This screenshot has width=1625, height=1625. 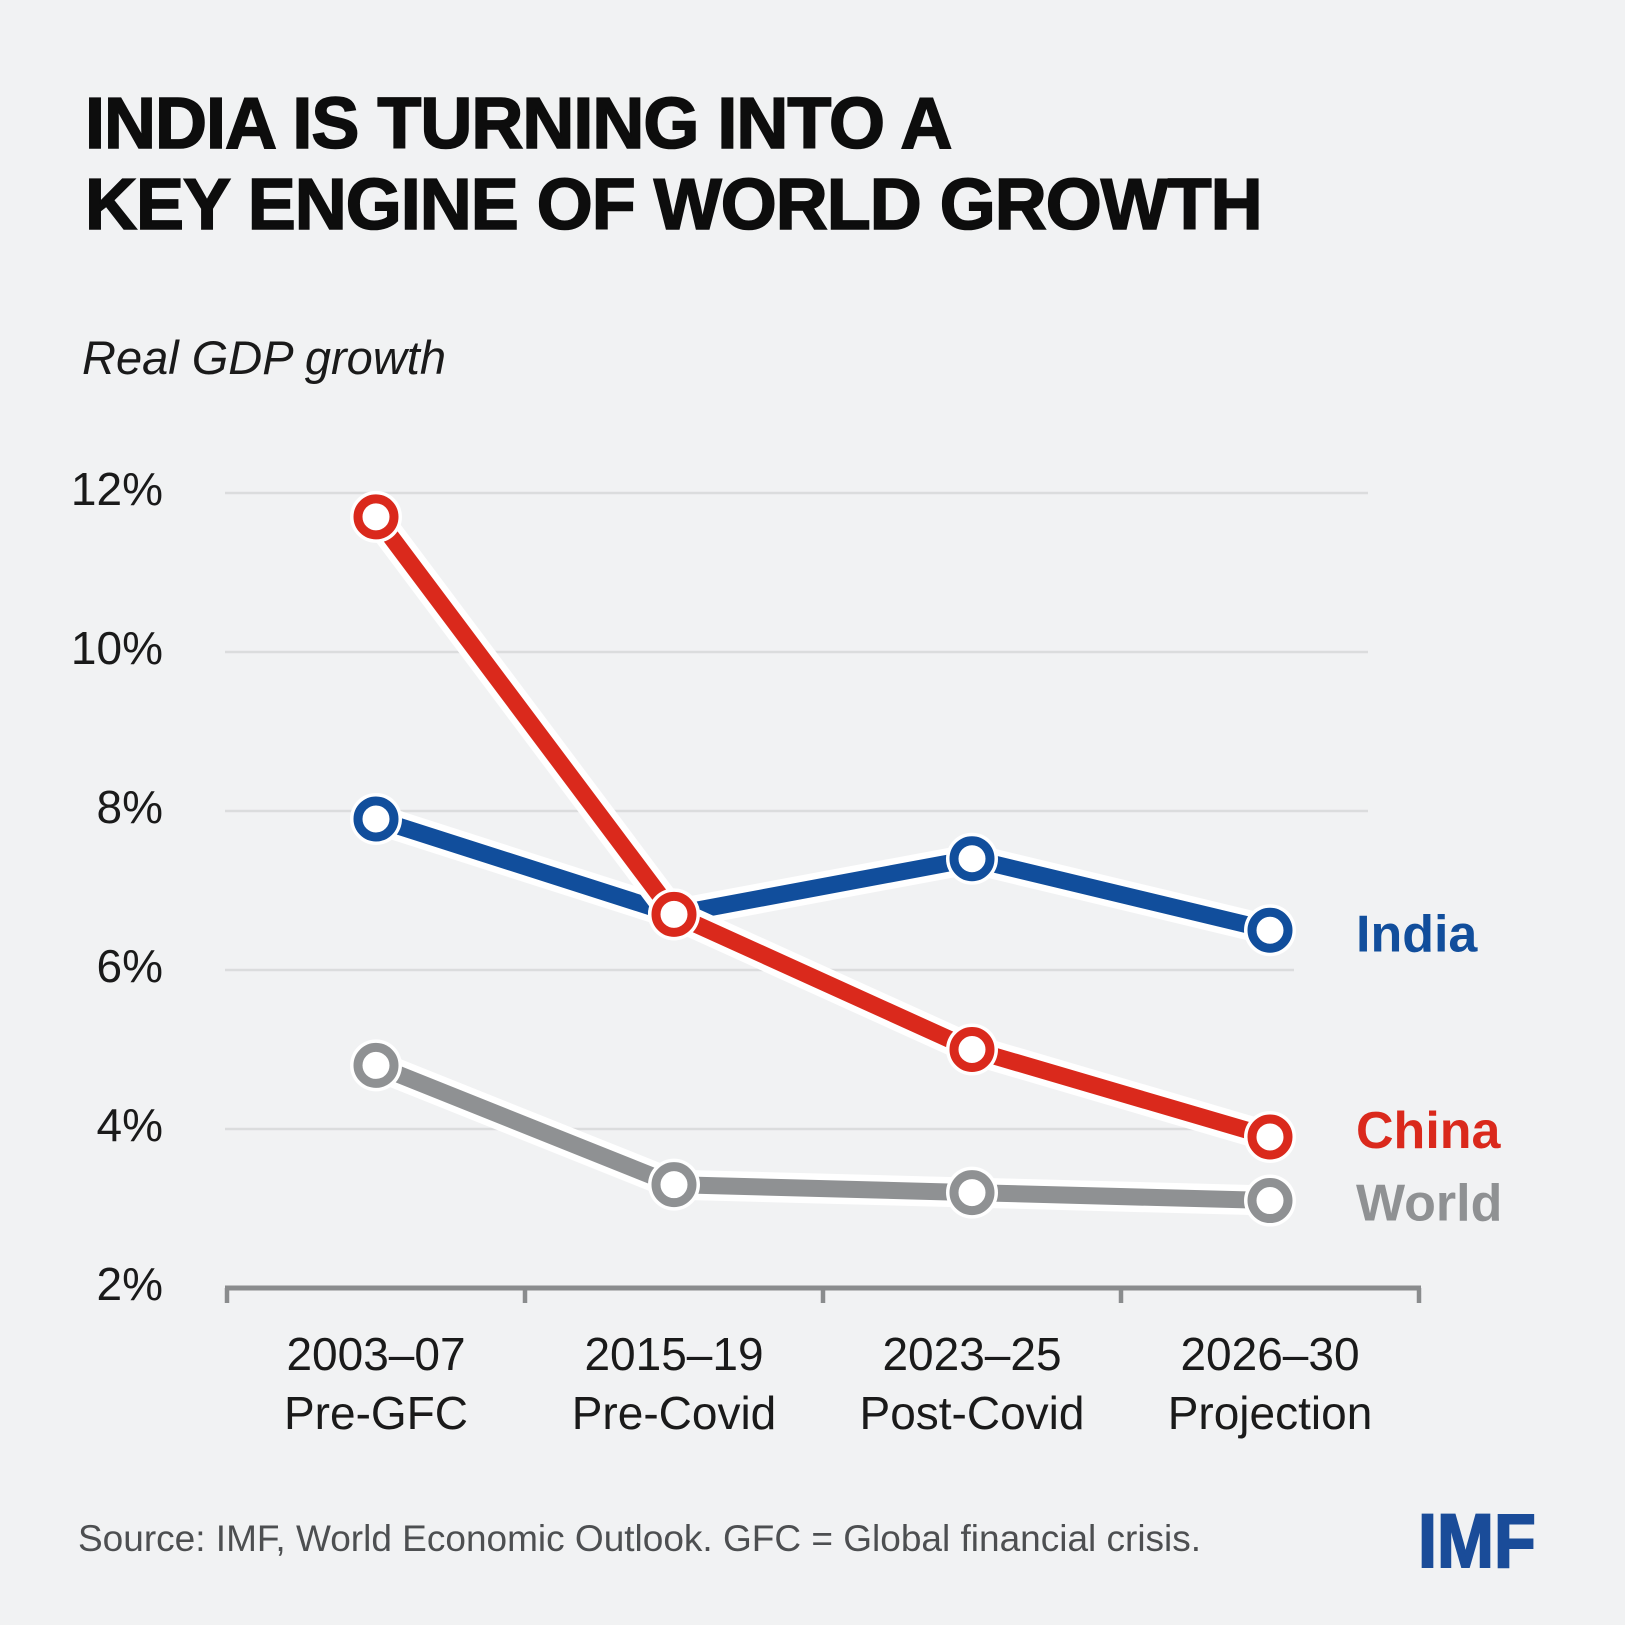 What do you see at coordinates (117, 489) in the screenshot?
I see `y-tick-label: 12%` at bounding box center [117, 489].